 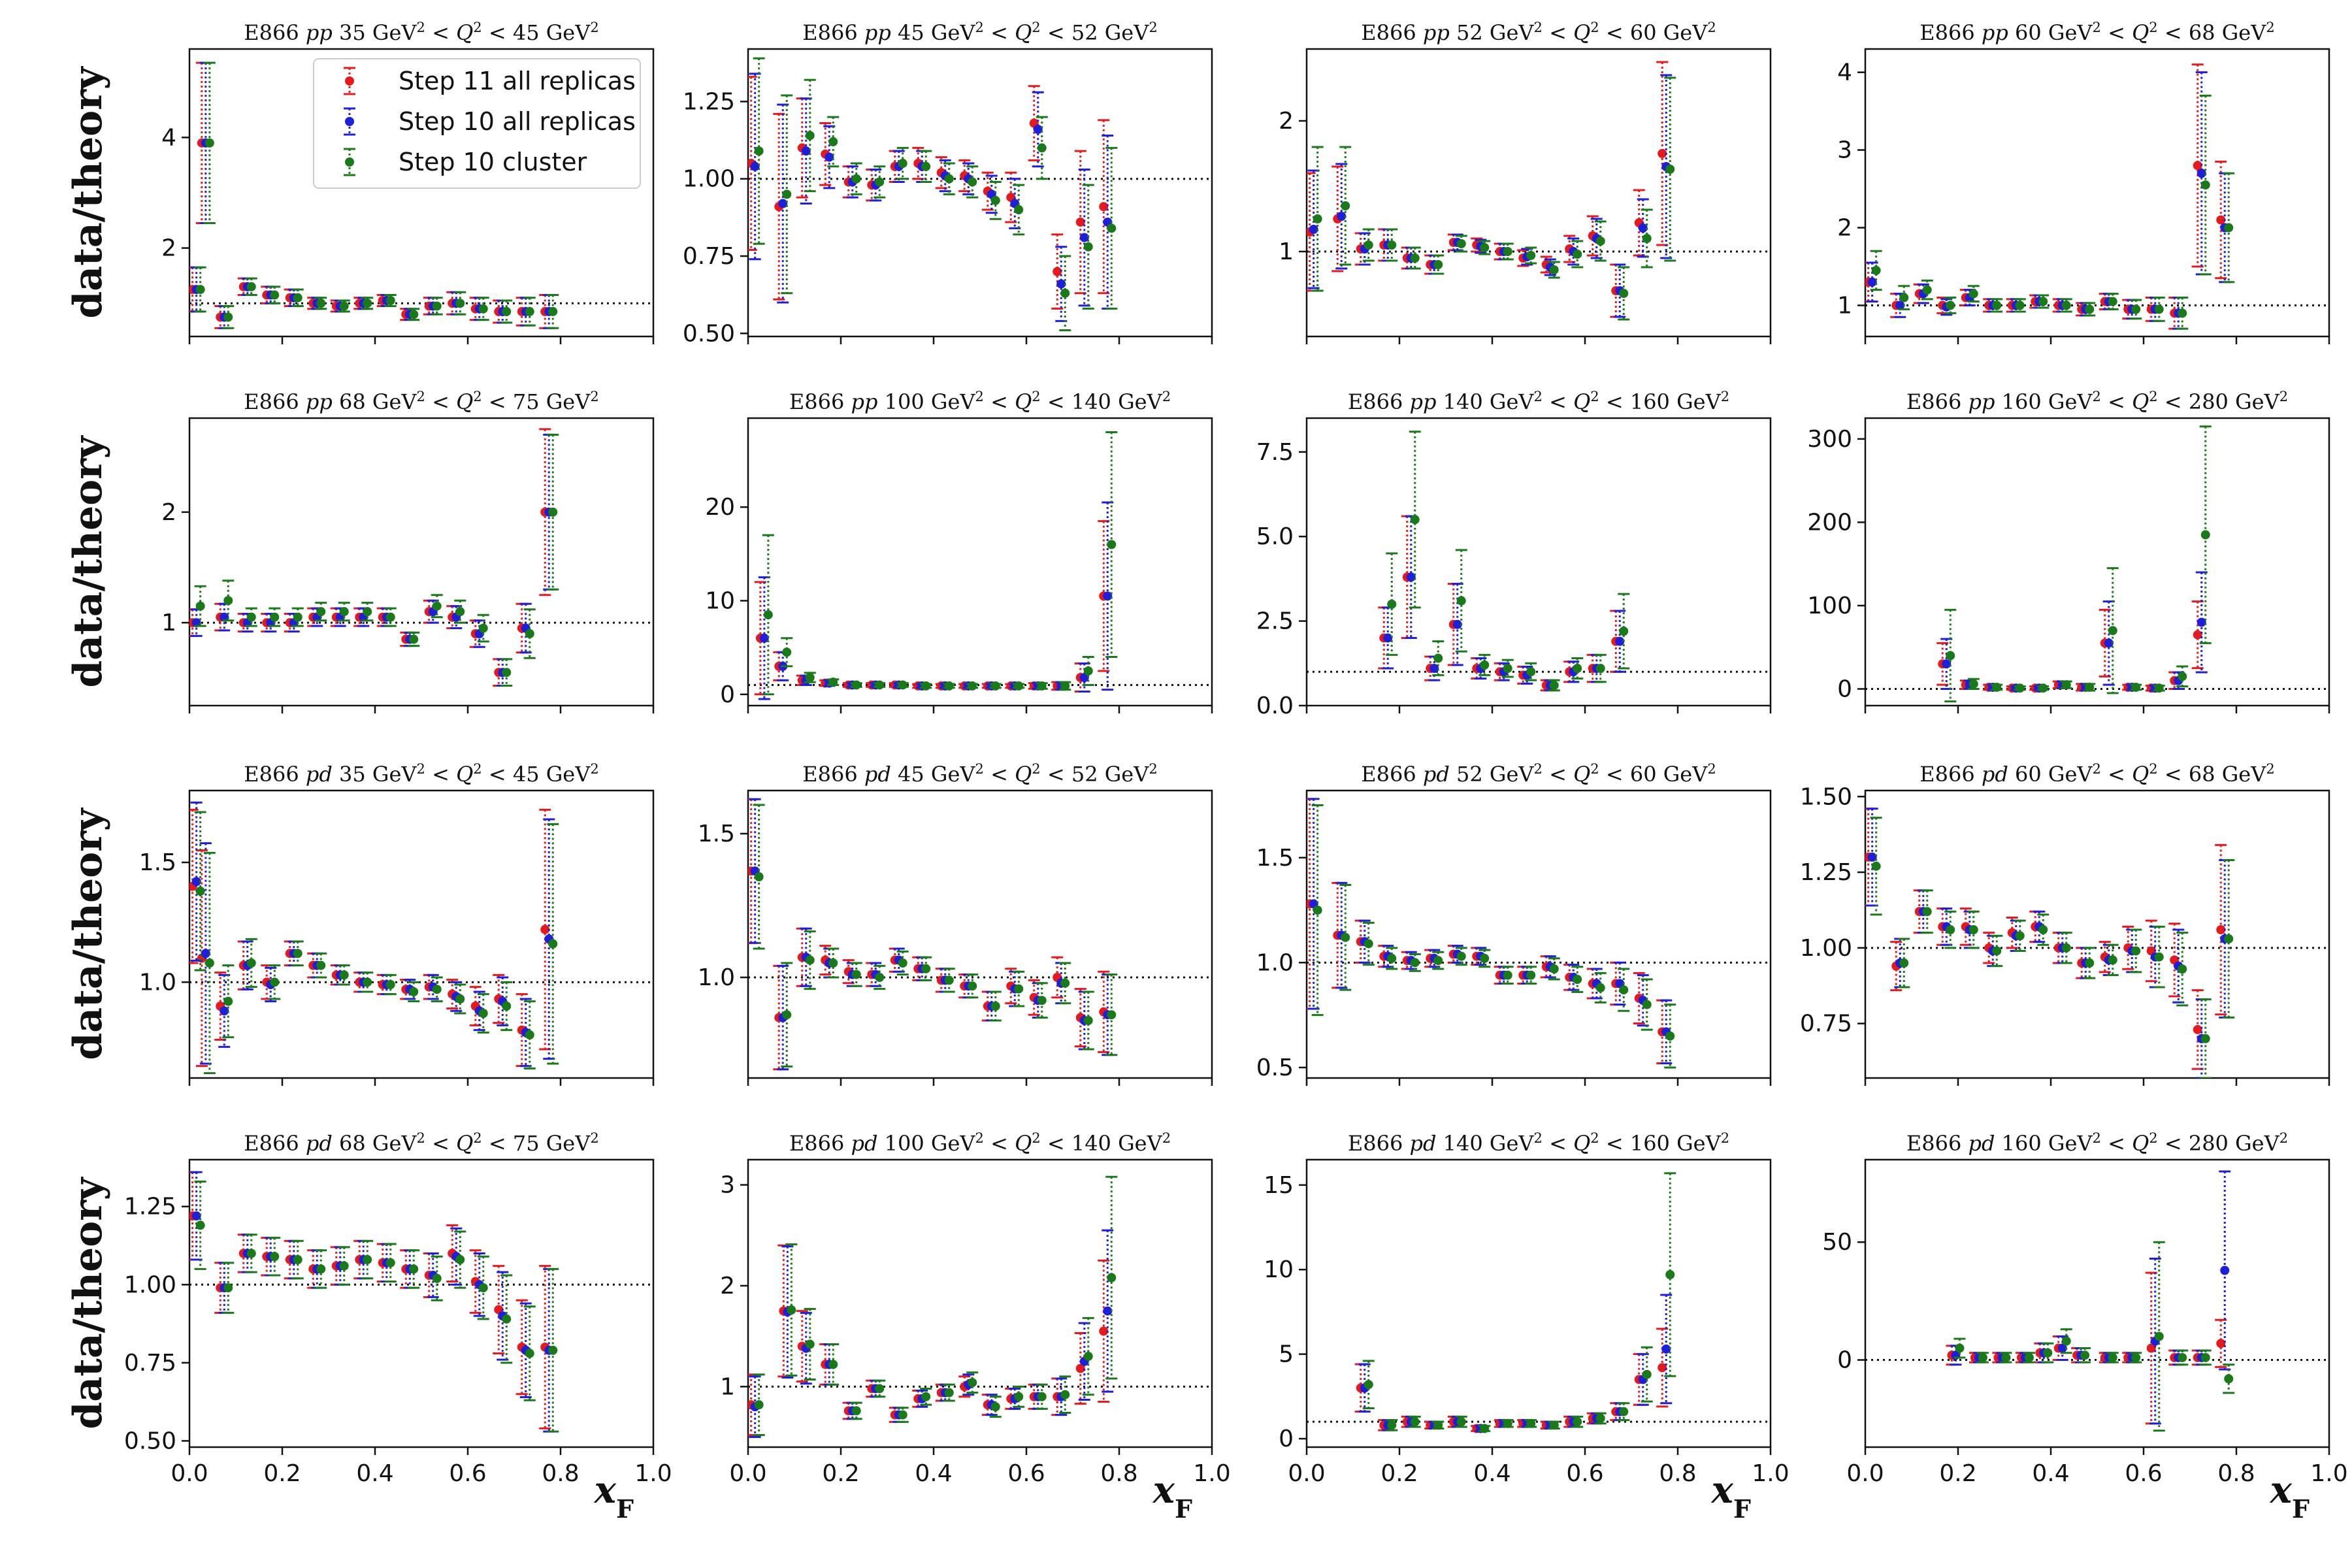 What do you see at coordinates (716, 977) in the screenshot?
I see `y-tick-label: 1.0` at bounding box center [716, 977].